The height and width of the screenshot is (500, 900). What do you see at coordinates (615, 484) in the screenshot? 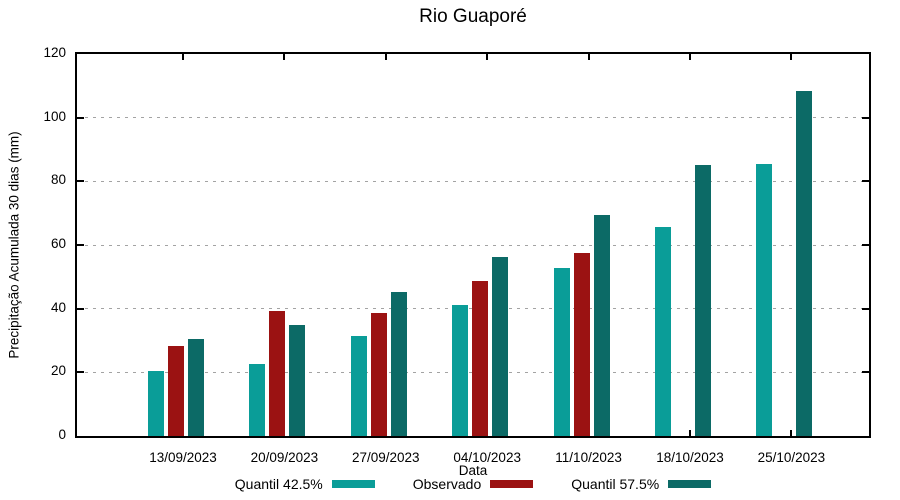
I see `legend-label: Quantil 57.5%` at bounding box center [615, 484].